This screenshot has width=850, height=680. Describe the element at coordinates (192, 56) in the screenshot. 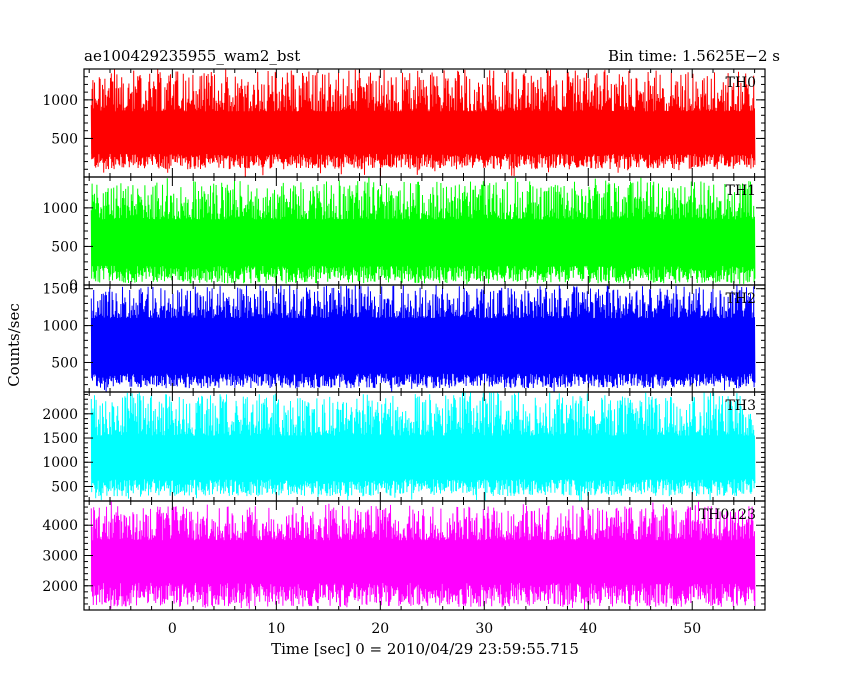

I see `plot-title-left: ae100429235955_wam2_bst` at that location.